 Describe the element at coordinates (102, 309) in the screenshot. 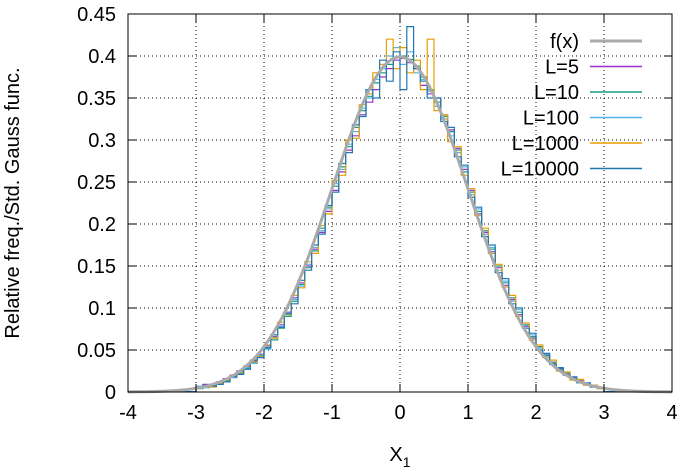

I see `y-tick-label: 0.1` at that location.